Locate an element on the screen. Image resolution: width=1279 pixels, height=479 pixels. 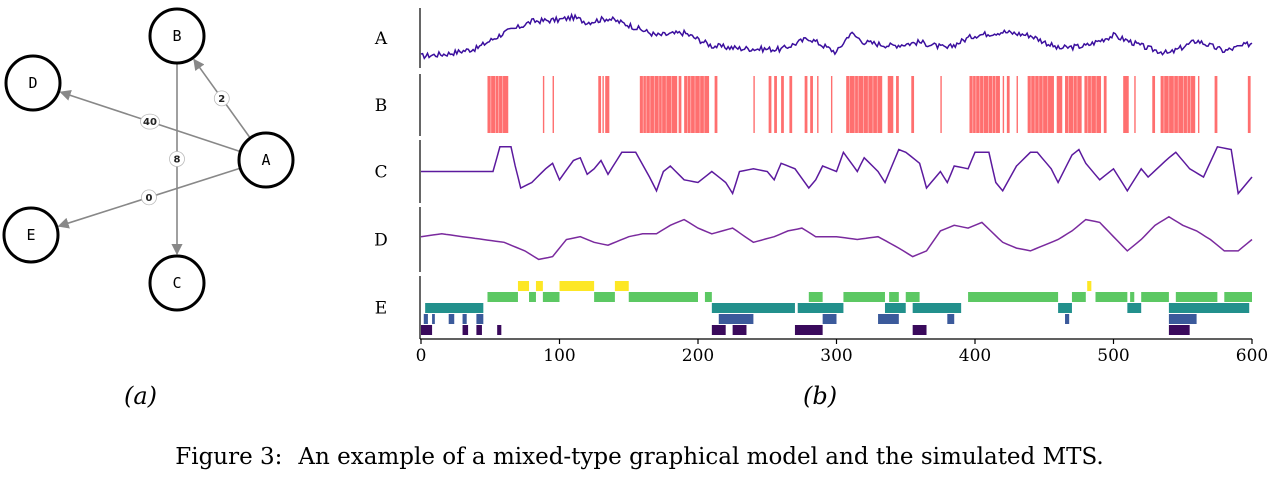
row-E: E is located at coordinates (813, 307).